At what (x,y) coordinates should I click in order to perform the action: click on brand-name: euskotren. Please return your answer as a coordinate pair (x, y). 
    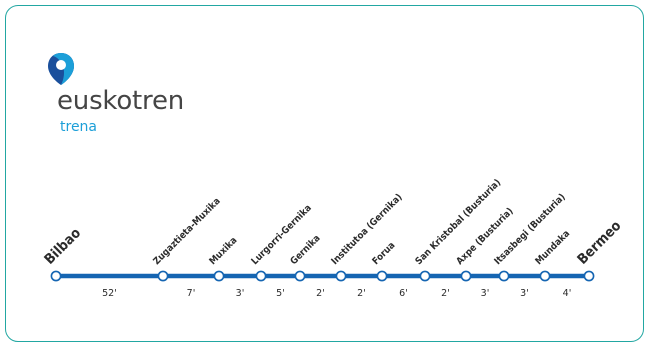
    Looking at the image, I should click on (121, 101).